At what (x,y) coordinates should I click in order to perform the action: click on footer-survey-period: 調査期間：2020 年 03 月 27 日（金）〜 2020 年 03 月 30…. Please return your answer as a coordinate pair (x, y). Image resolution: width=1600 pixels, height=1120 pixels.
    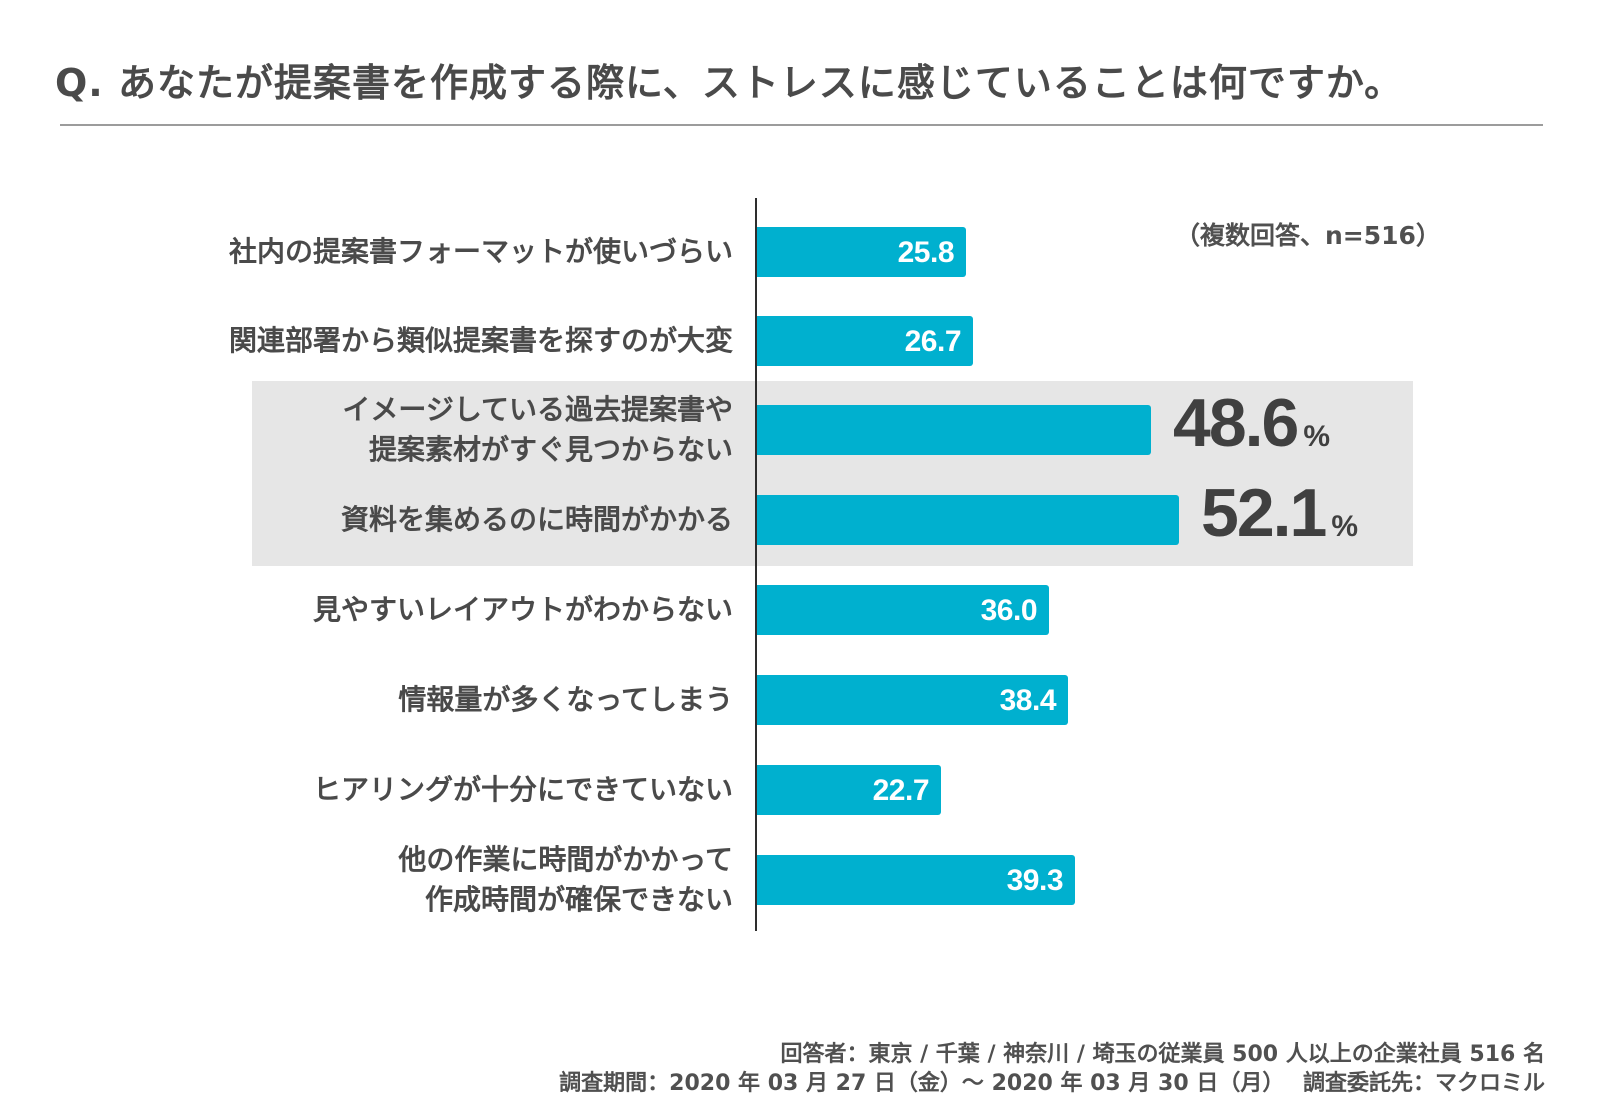
    Looking at the image, I should click on (1052, 1083).